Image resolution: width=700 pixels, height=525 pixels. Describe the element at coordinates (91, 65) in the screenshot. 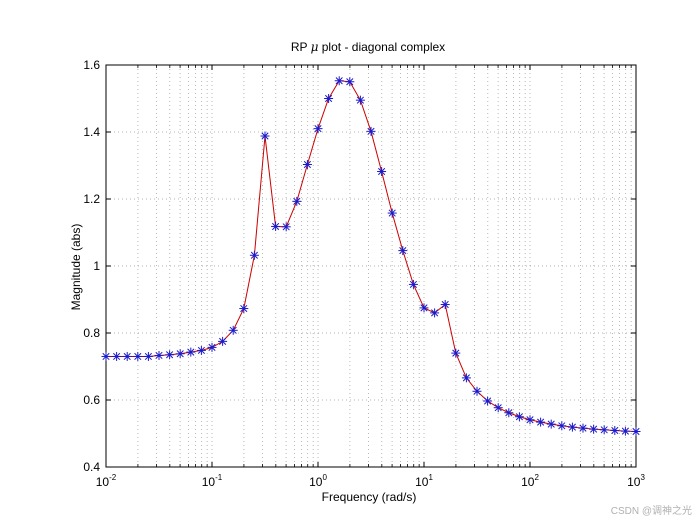

I see `y-tick-label: 1.6` at that location.